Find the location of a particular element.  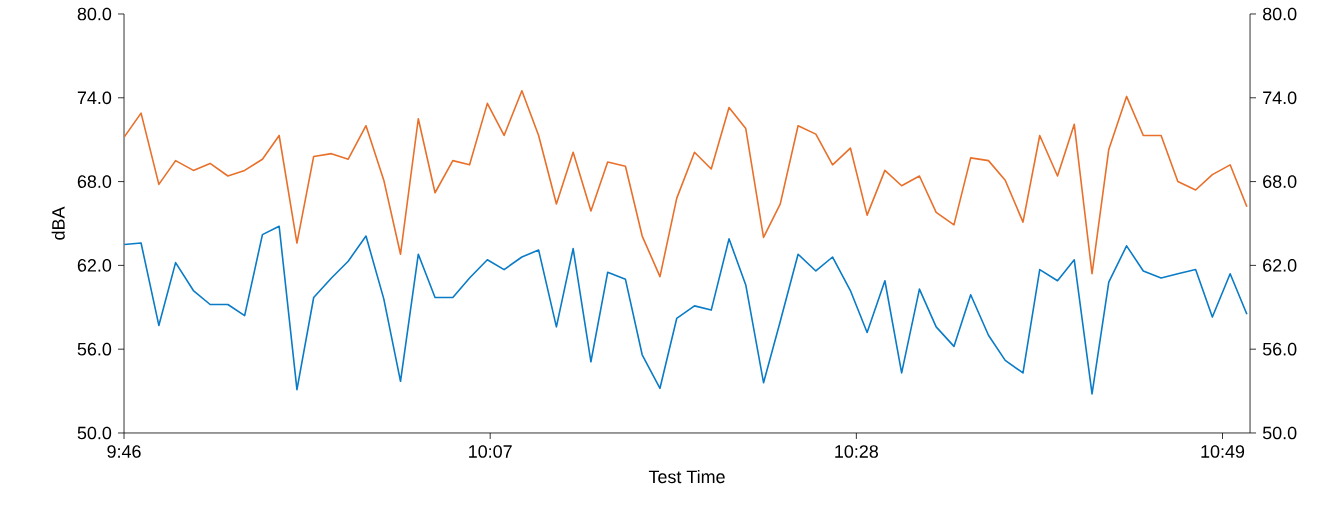

x-tick-label: 10:07 is located at coordinates (490, 451).